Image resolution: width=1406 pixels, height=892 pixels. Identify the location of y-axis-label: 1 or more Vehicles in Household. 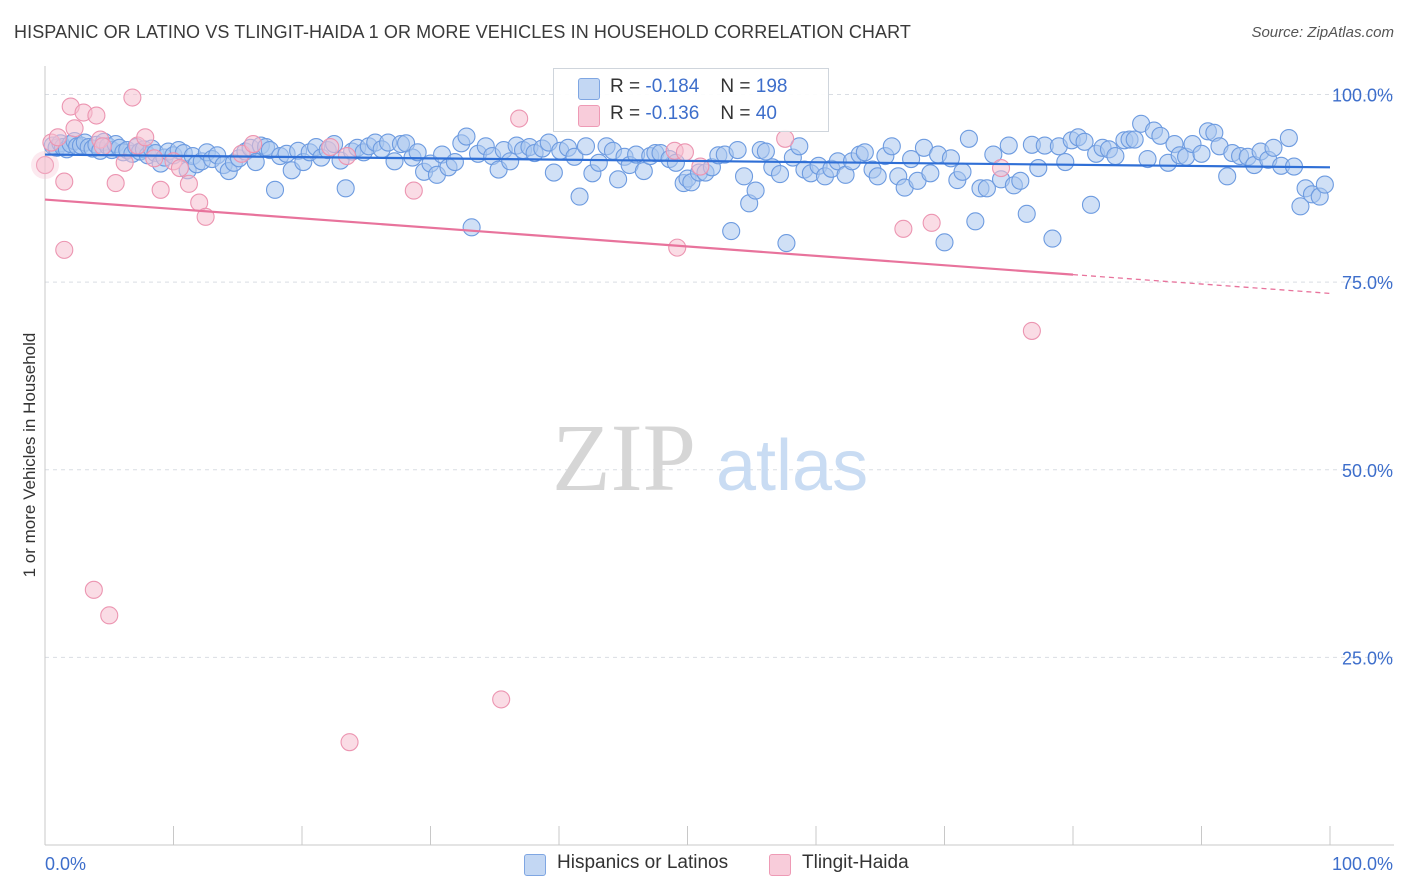
(29, 455).